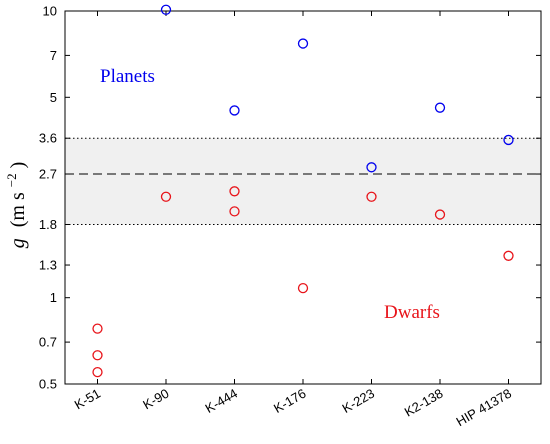 The width and height of the screenshot is (550, 444). Describe the element at coordinates (221, 401) in the screenshot. I see `x-tick-label: K-444` at that location.